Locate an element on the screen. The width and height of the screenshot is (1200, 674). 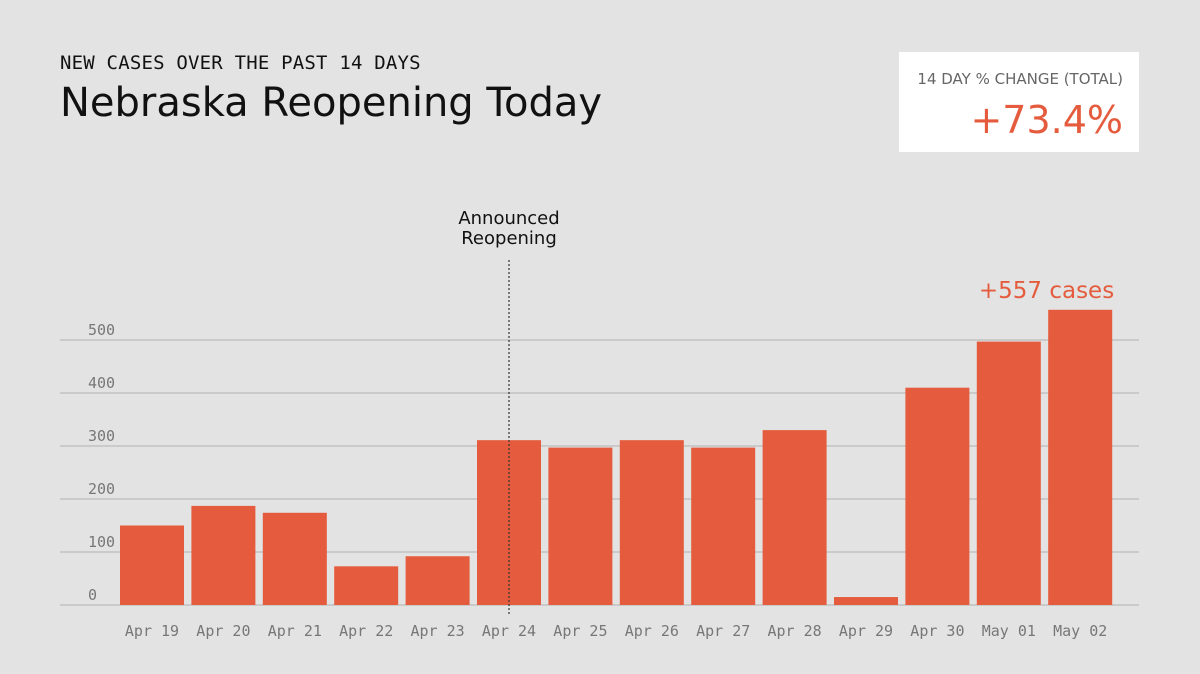
reopening-annotation: Announced is located at coordinates (508, 218).